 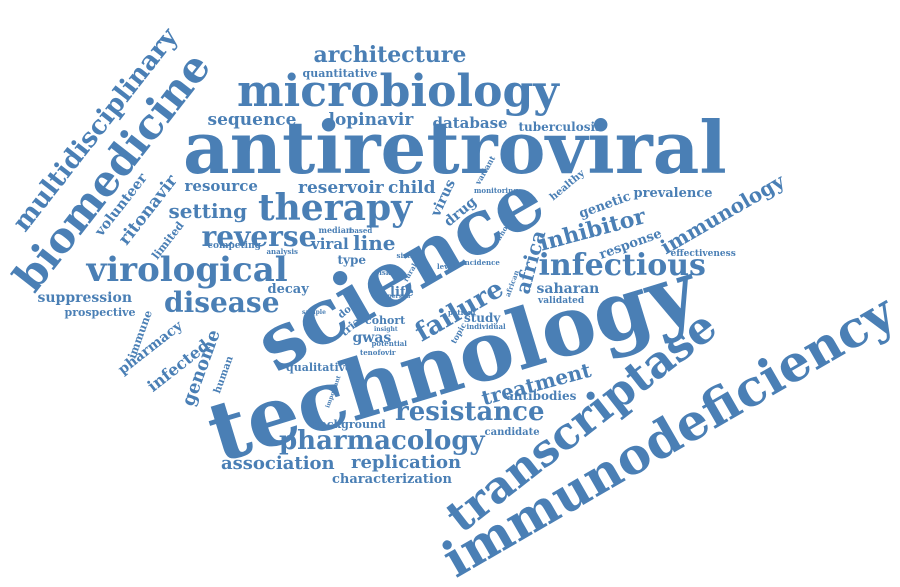 I want to click on word-person: person, so click(x=399, y=296).